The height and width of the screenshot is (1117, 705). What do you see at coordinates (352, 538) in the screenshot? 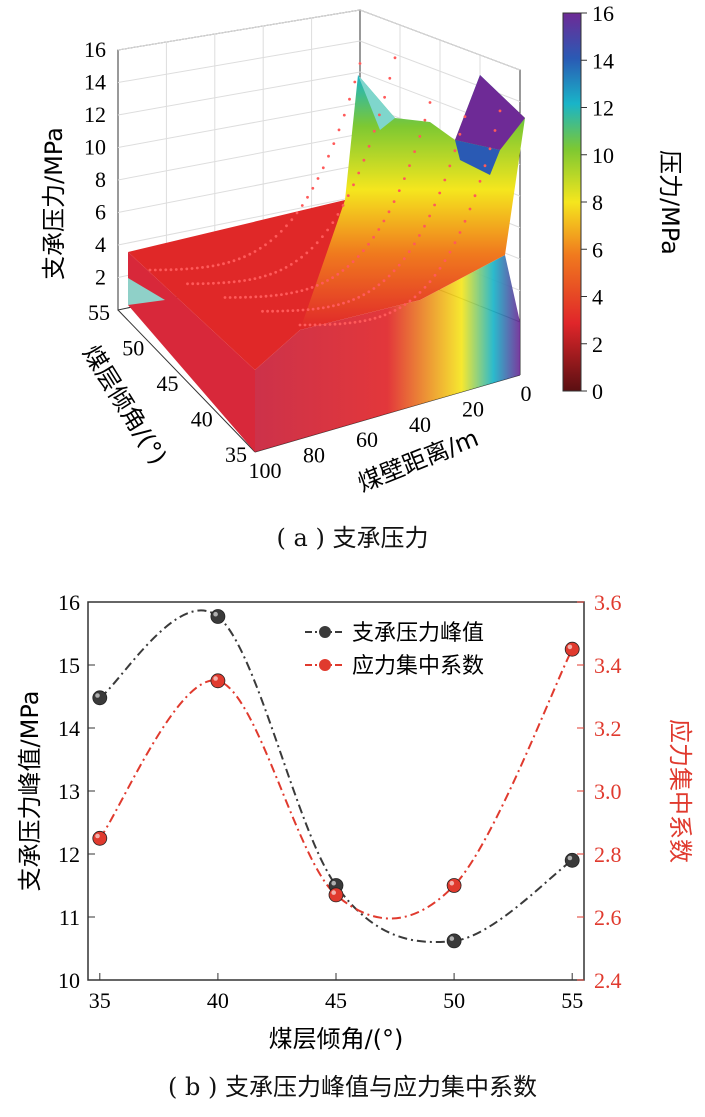
I see `caption-a: ( a ) 支承压力` at bounding box center [352, 538].